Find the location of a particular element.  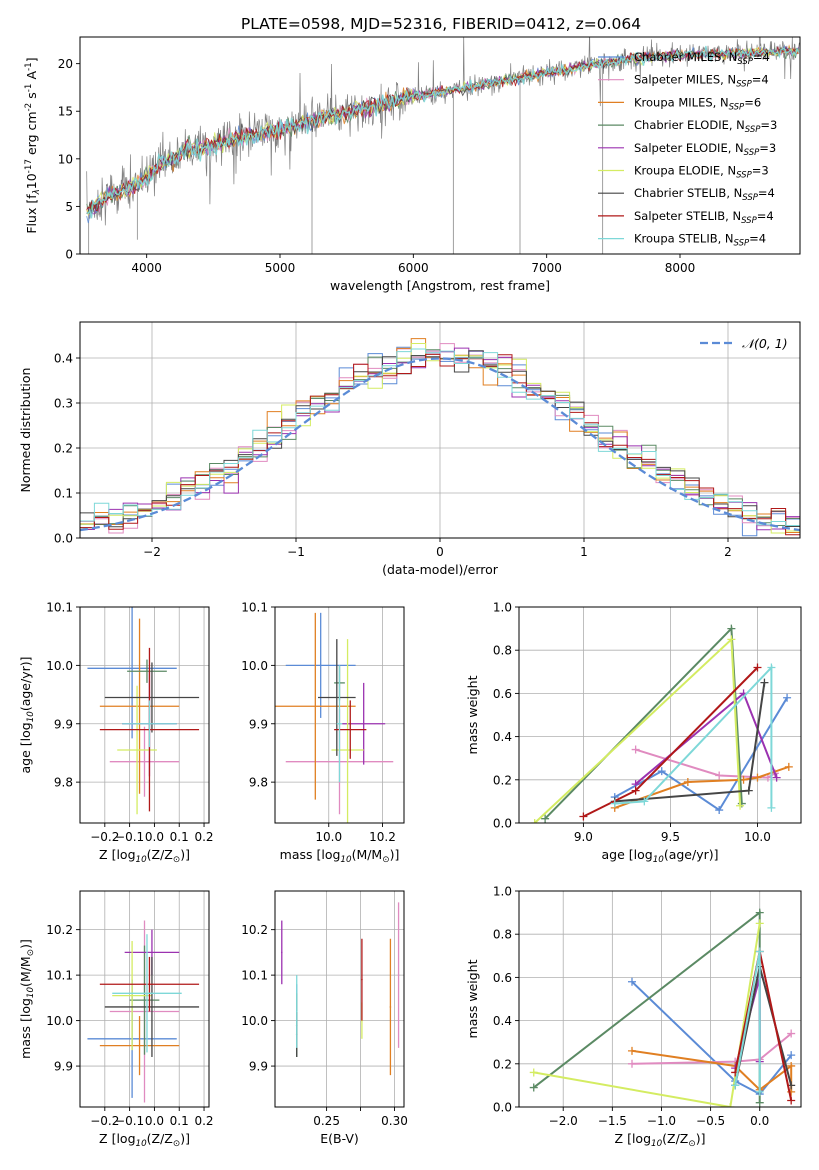

label-run: mass weight is located at coordinates (472, 714).